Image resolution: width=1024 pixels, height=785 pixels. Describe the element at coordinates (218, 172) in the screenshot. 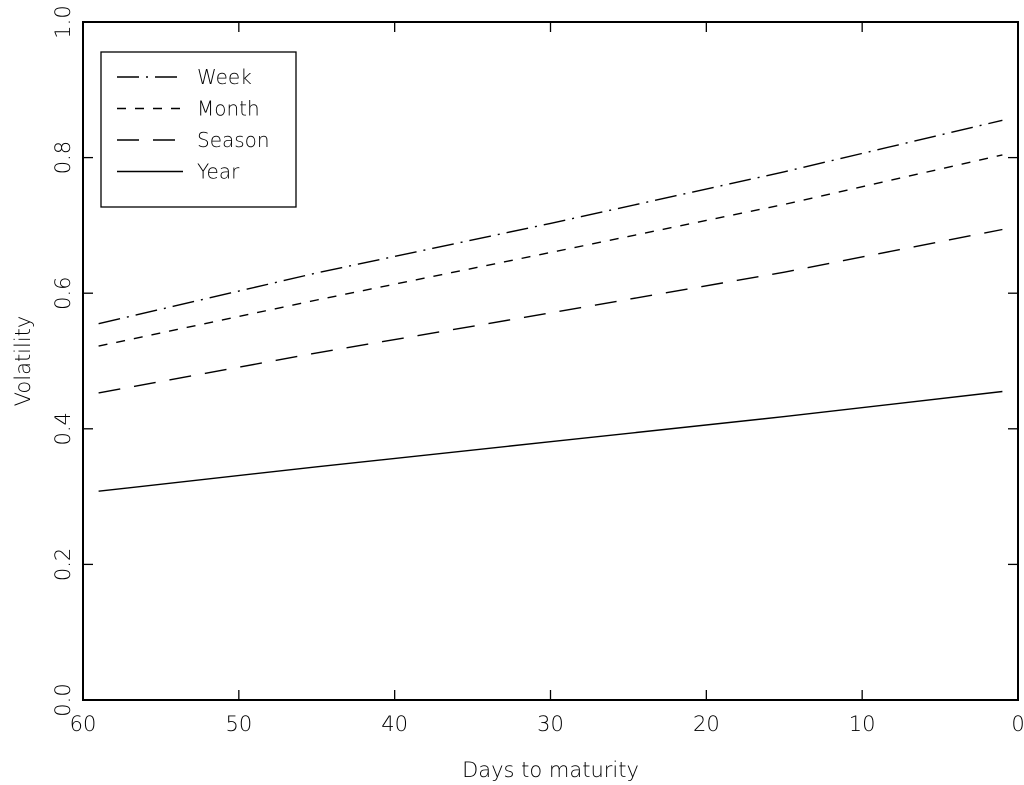

I see `legend-label-year: Year` at that location.